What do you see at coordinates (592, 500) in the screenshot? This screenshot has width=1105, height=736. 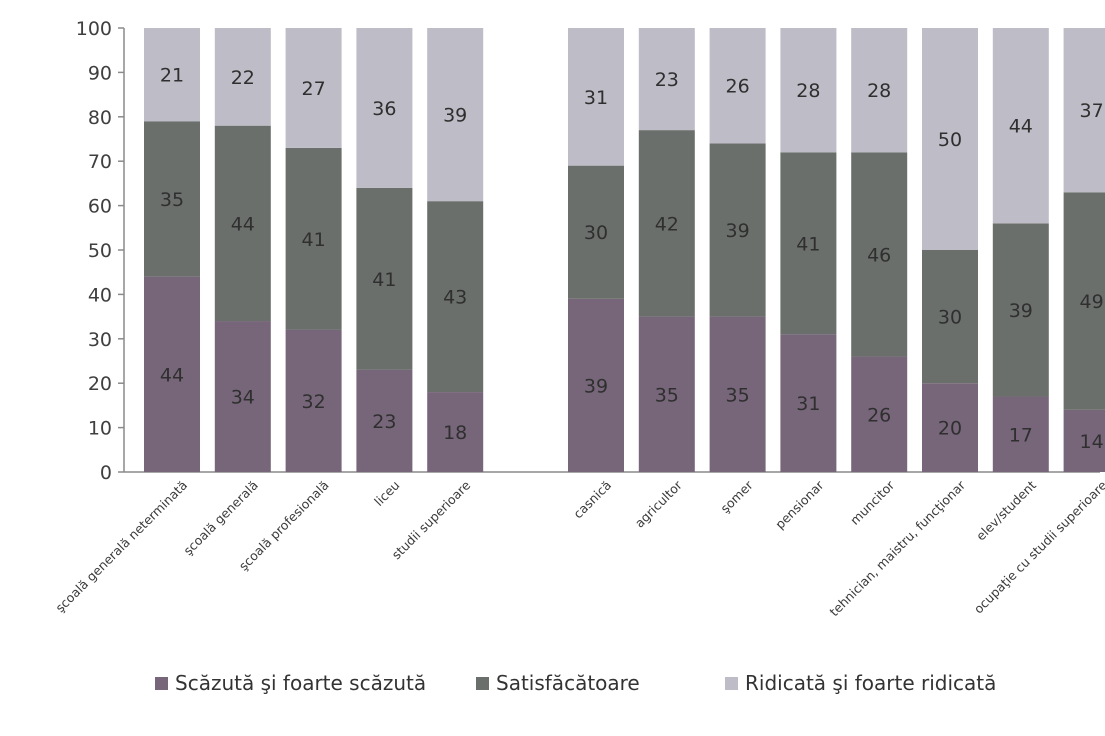 I see `x-category-label: casnică` at bounding box center [592, 500].